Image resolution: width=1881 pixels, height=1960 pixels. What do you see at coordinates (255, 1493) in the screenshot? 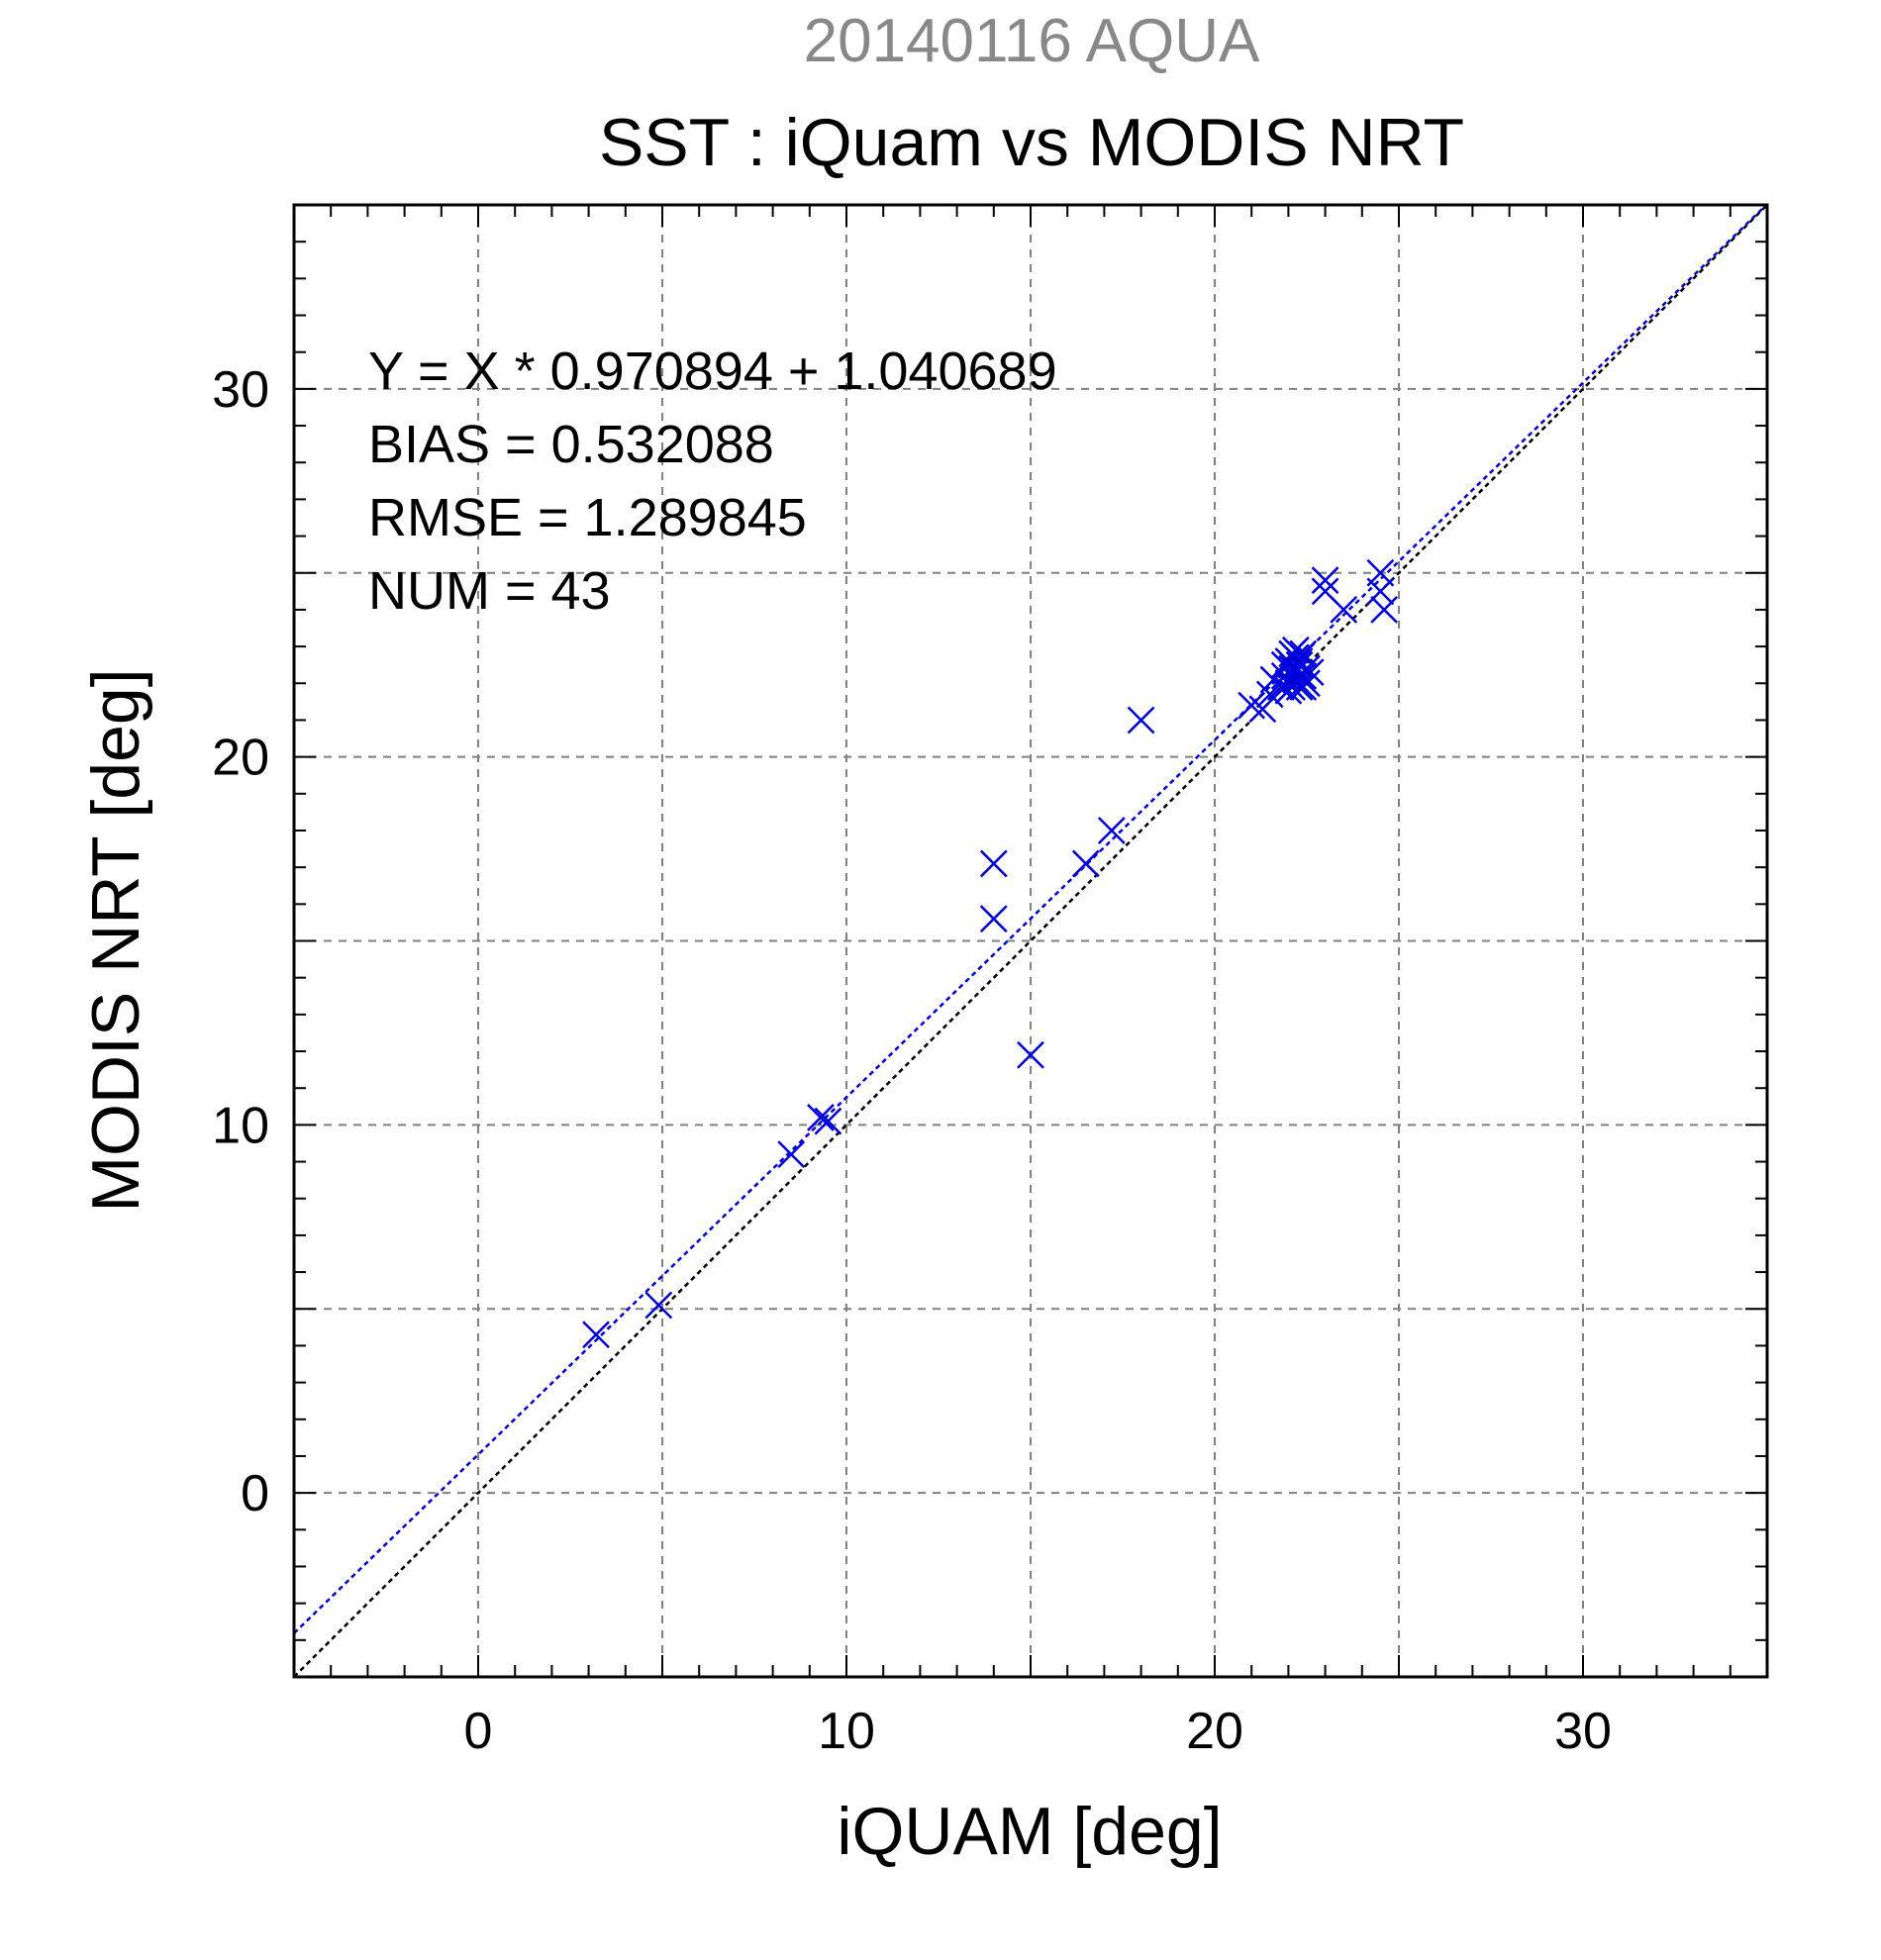
I see `y-tick-label: 0` at bounding box center [255, 1493].